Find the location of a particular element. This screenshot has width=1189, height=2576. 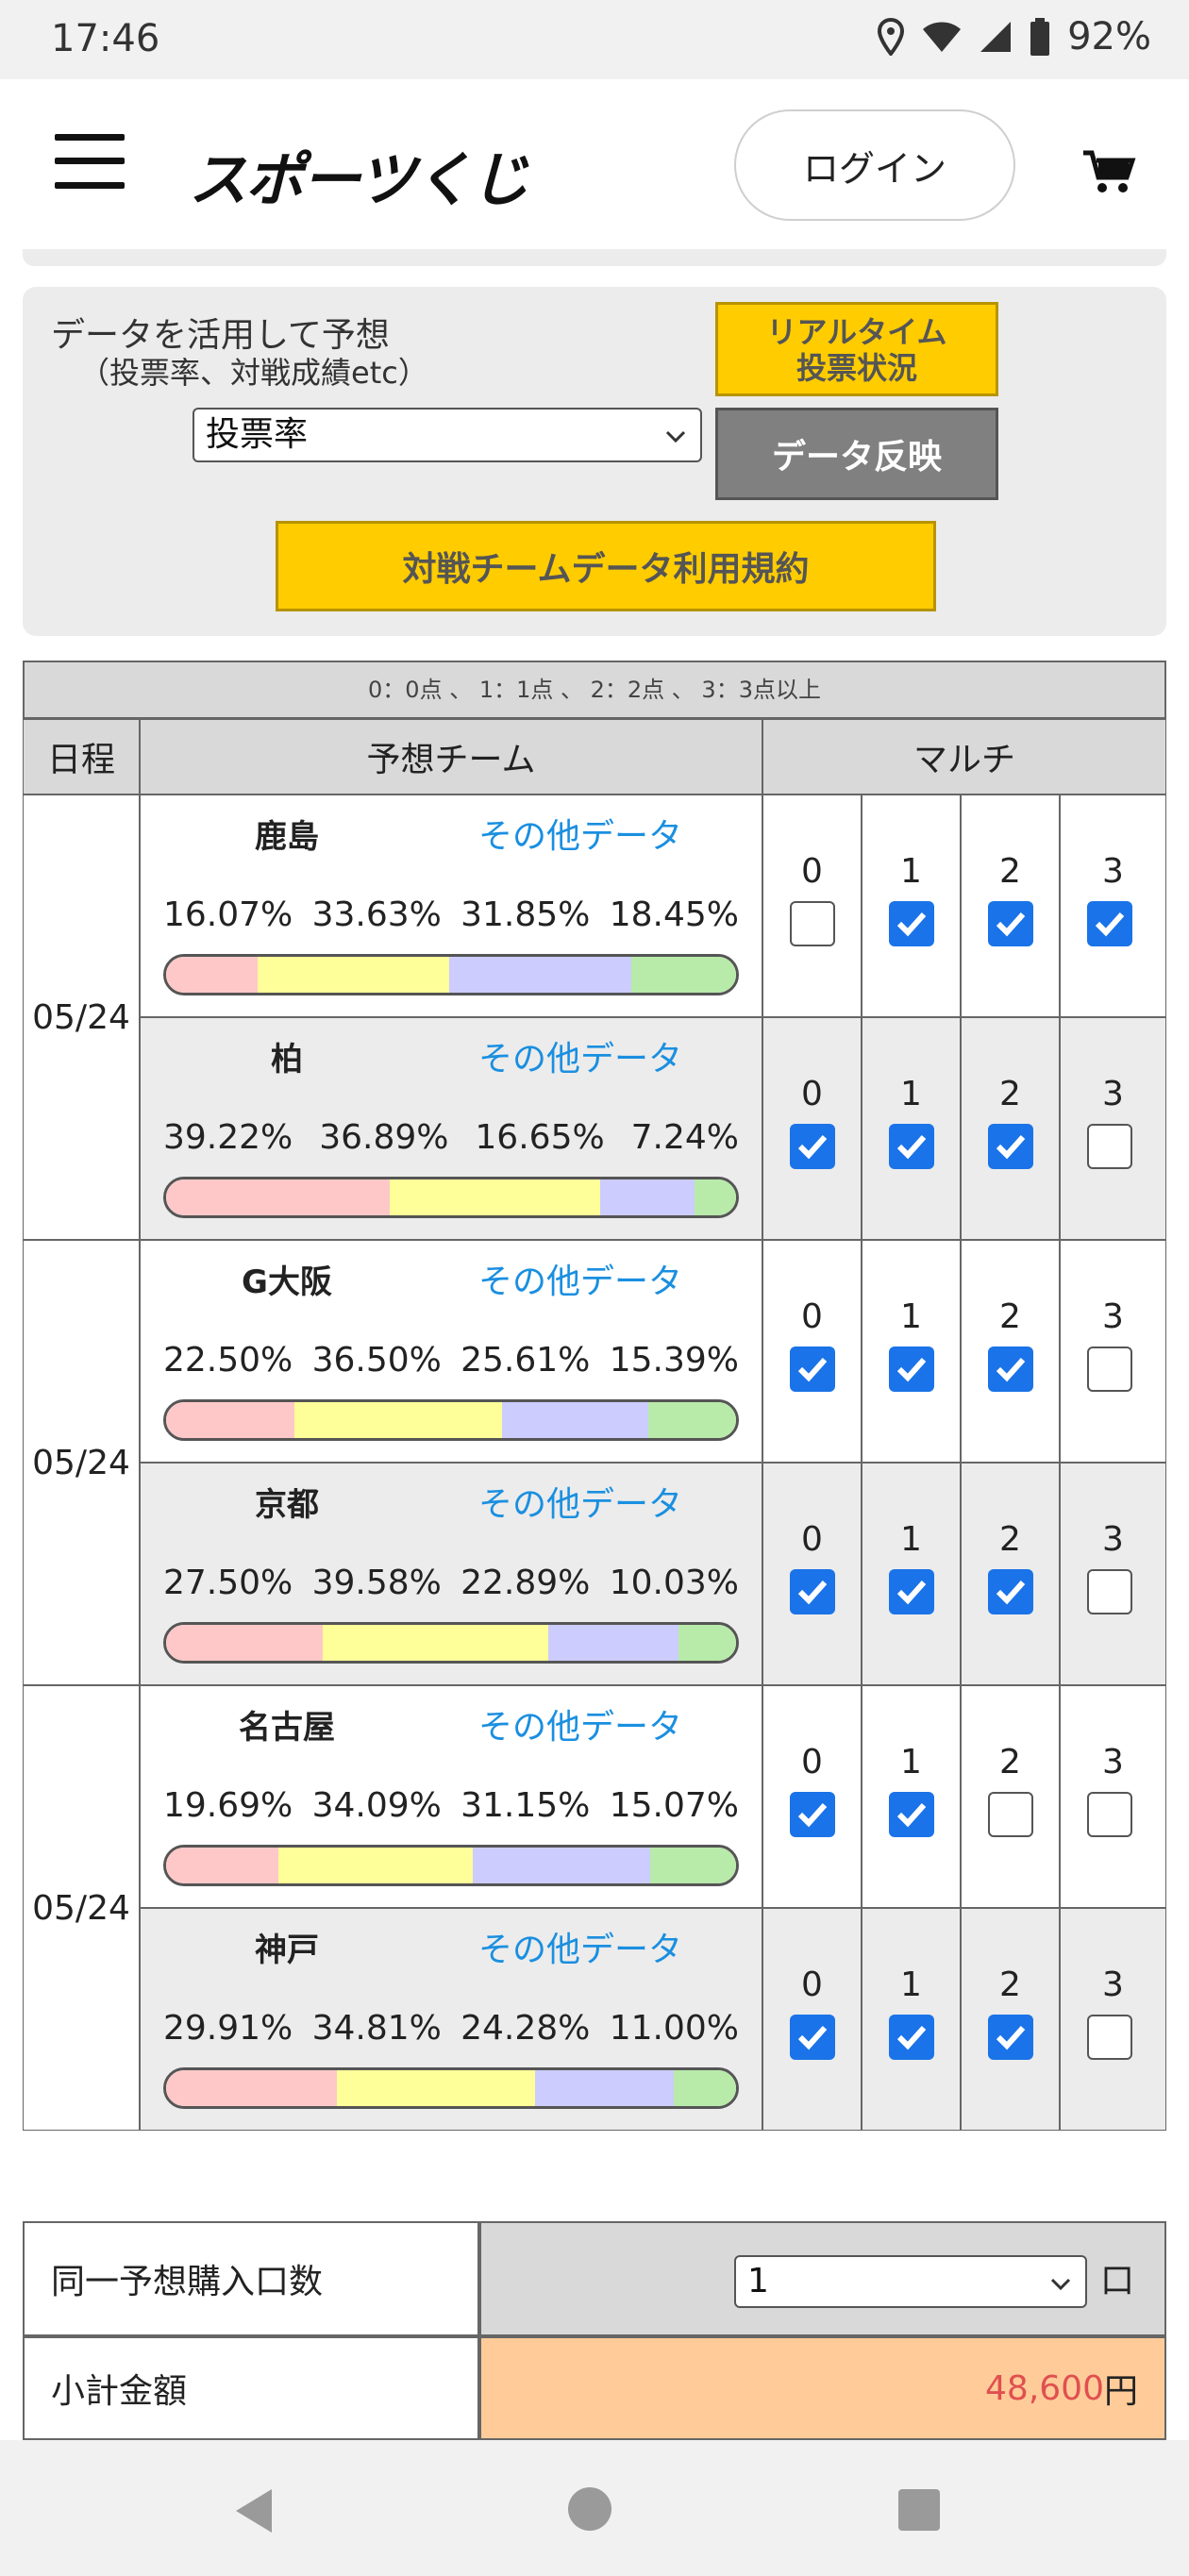

multi-cell: 3 is located at coordinates (1113, 1796).